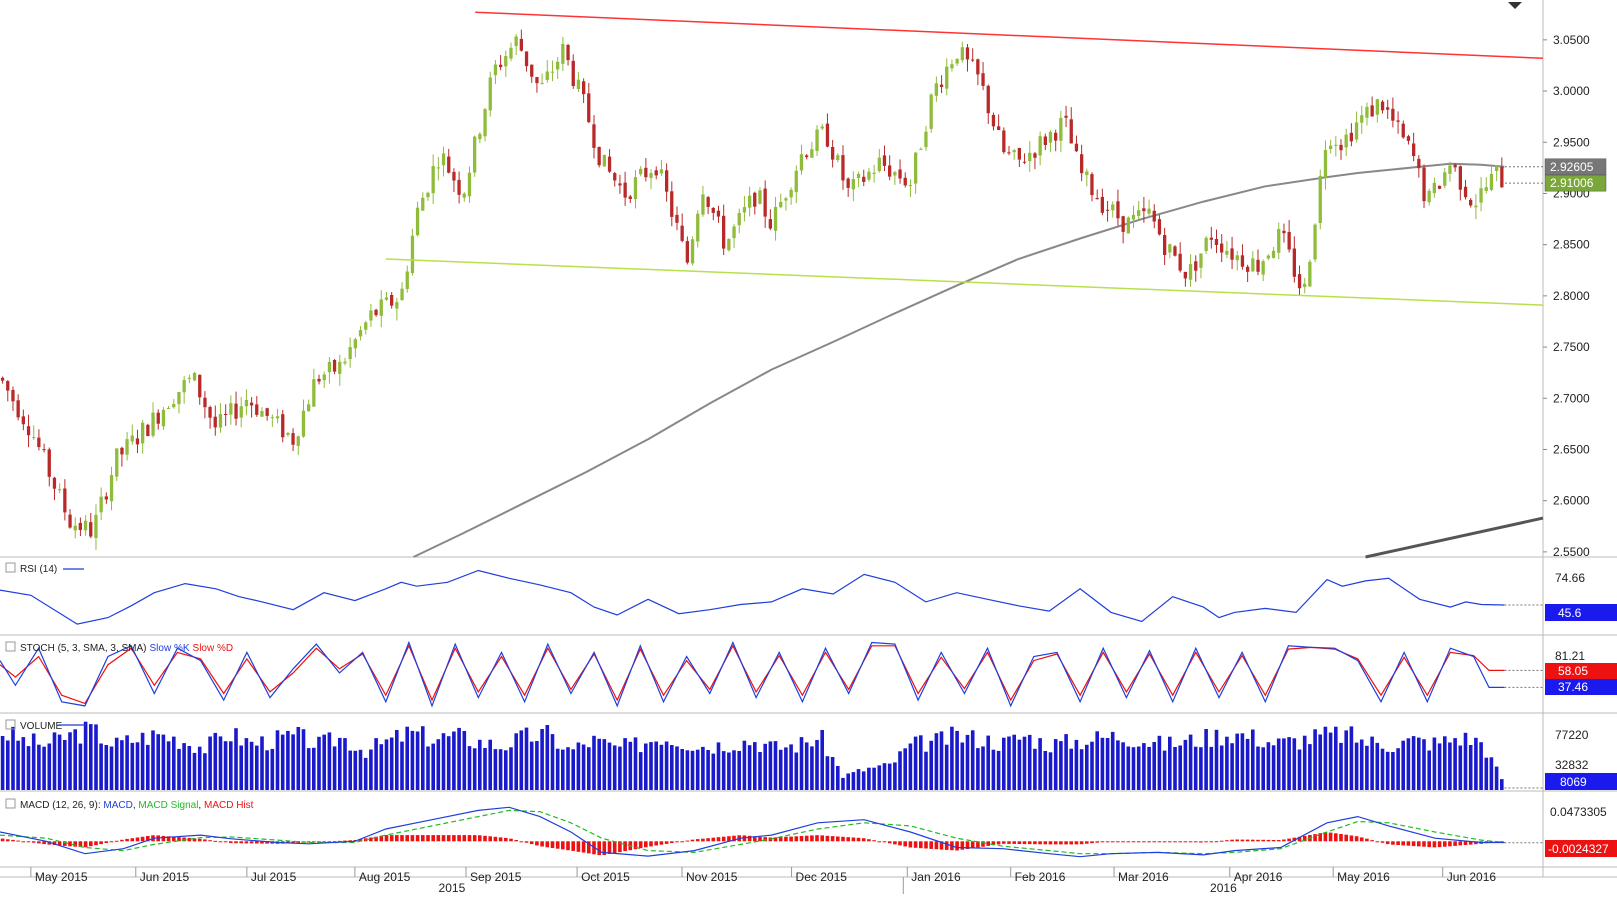 This screenshot has width=1617, height=899. I want to click on month-label: May 2015, so click(61, 877).